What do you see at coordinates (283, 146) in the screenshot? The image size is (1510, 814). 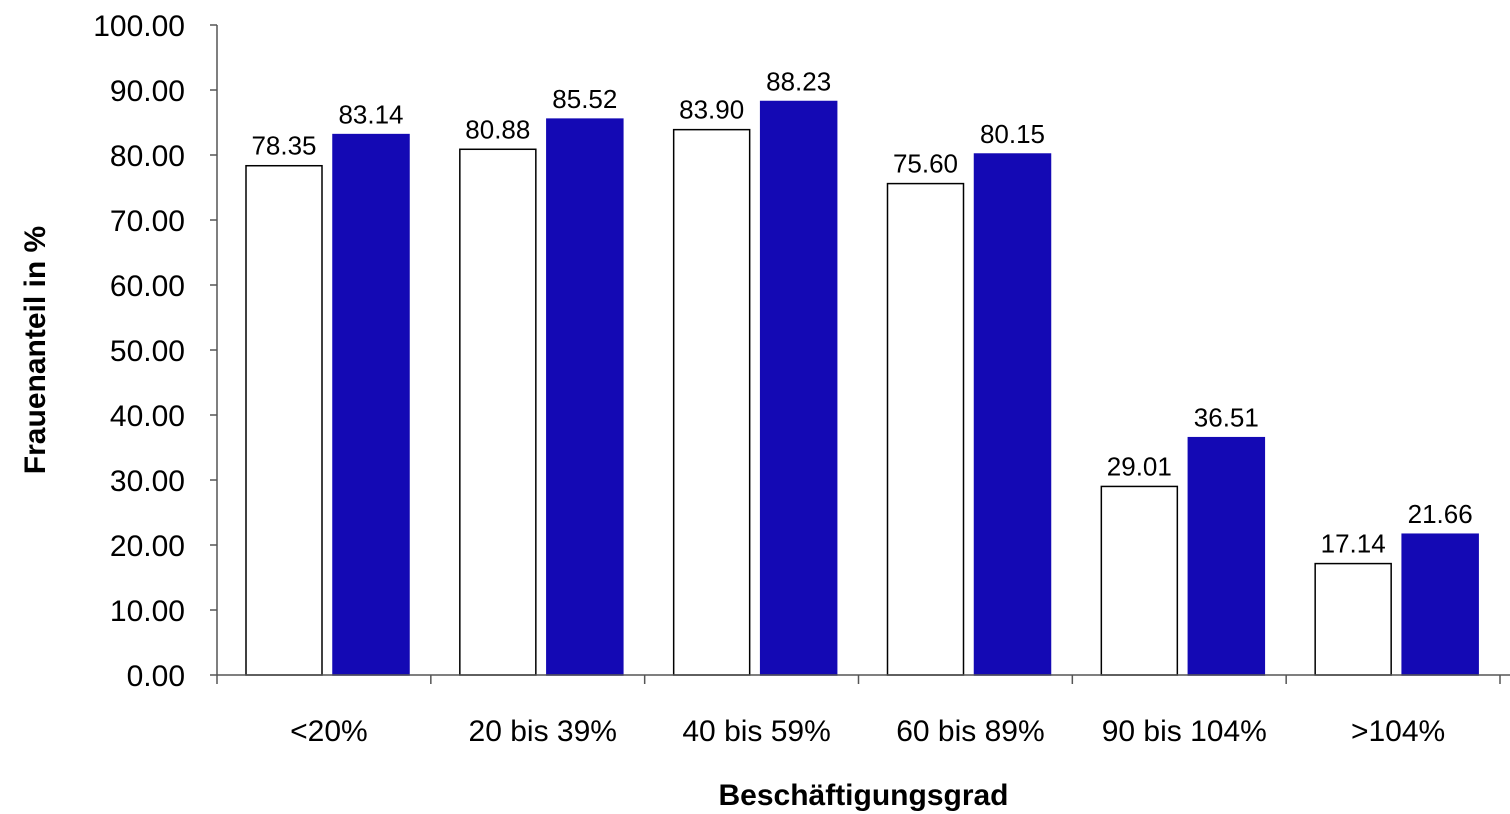 I see `data-label: 78.35` at bounding box center [283, 146].